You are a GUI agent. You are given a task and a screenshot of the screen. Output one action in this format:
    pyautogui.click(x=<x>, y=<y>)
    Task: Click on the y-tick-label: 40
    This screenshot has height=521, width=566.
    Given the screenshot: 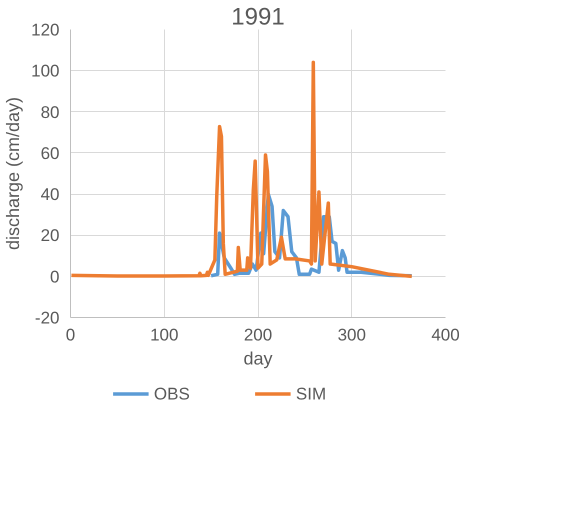 What is the action you would take?
    pyautogui.click(x=50, y=194)
    